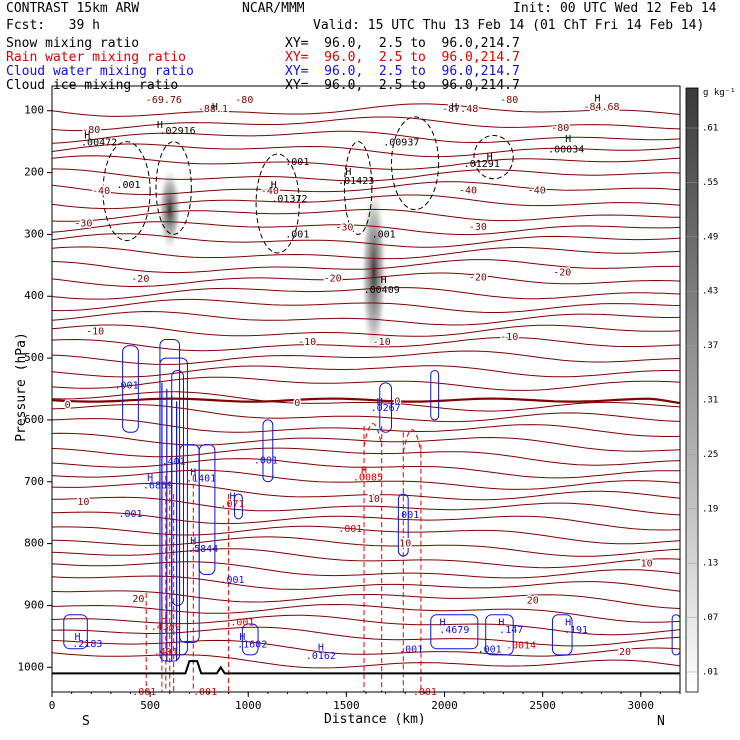 The height and width of the screenshot is (740, 740). Describe the element at coordinates (83, 223) in the screenshot. I see `isotherm-label: -30` at that location.